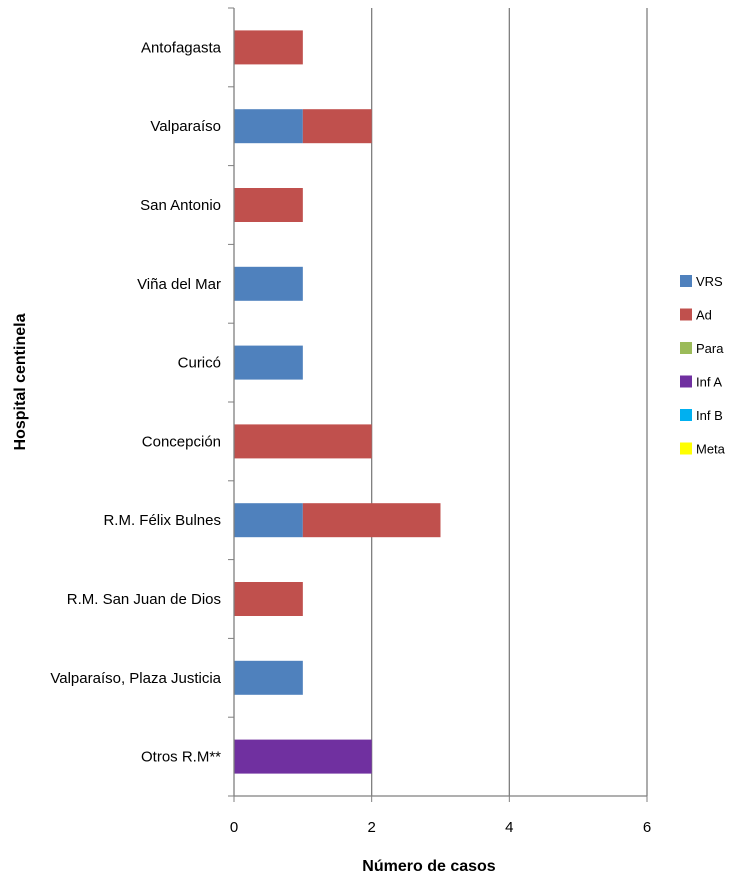 The image size is (738, 882). Describe the element at coordinates (428, 866) in the screenshot. I see `x-axis-title: Número de casos` at that location.